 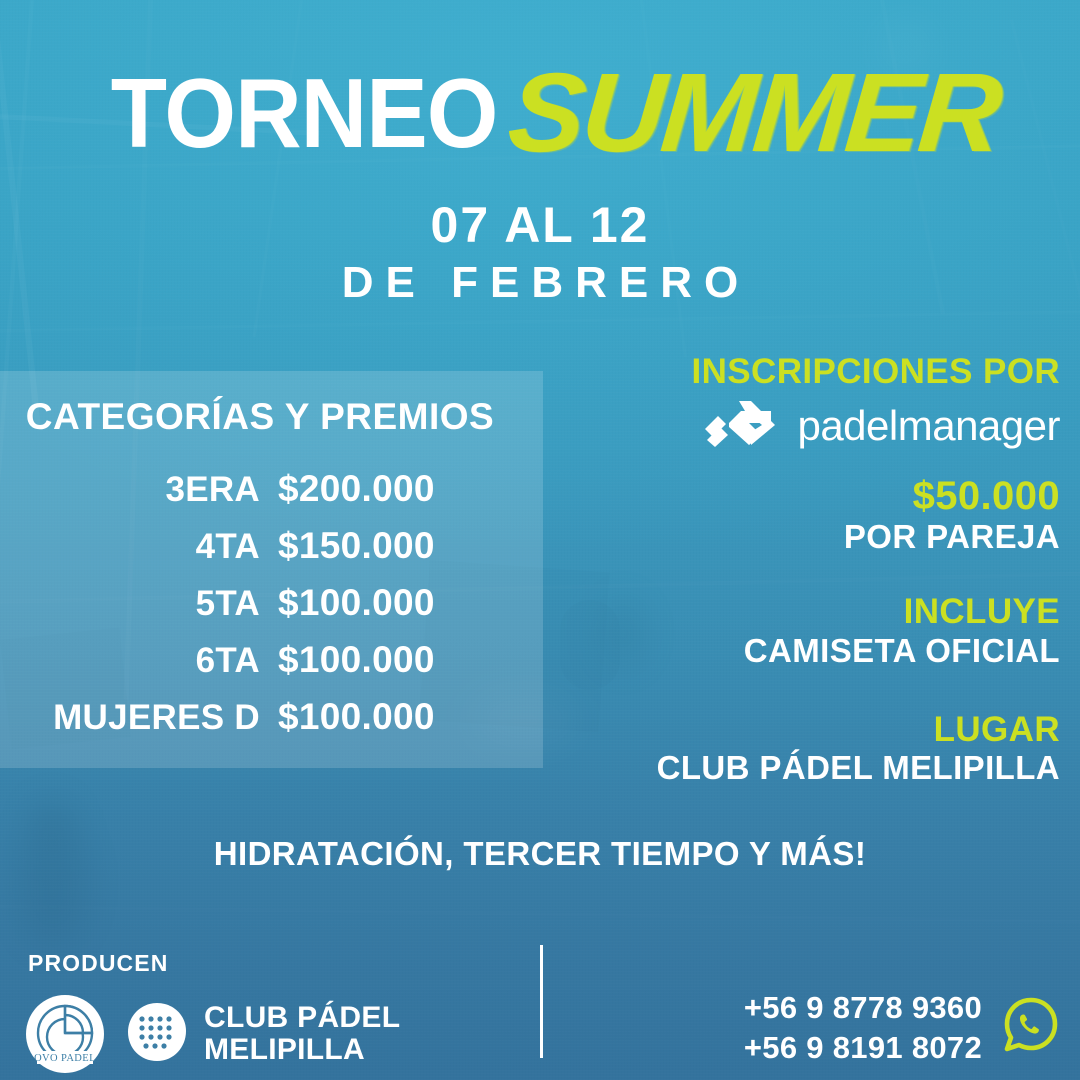 I want to click on padelmanager-wordmark: padelmanager, so click(x=928, y=425).